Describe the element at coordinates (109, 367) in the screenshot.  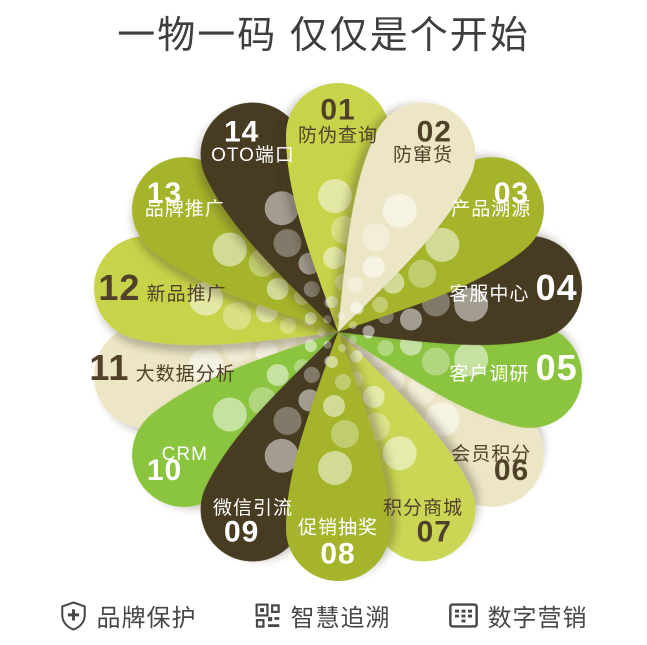
I see `petal-11-number: 11` at that location.